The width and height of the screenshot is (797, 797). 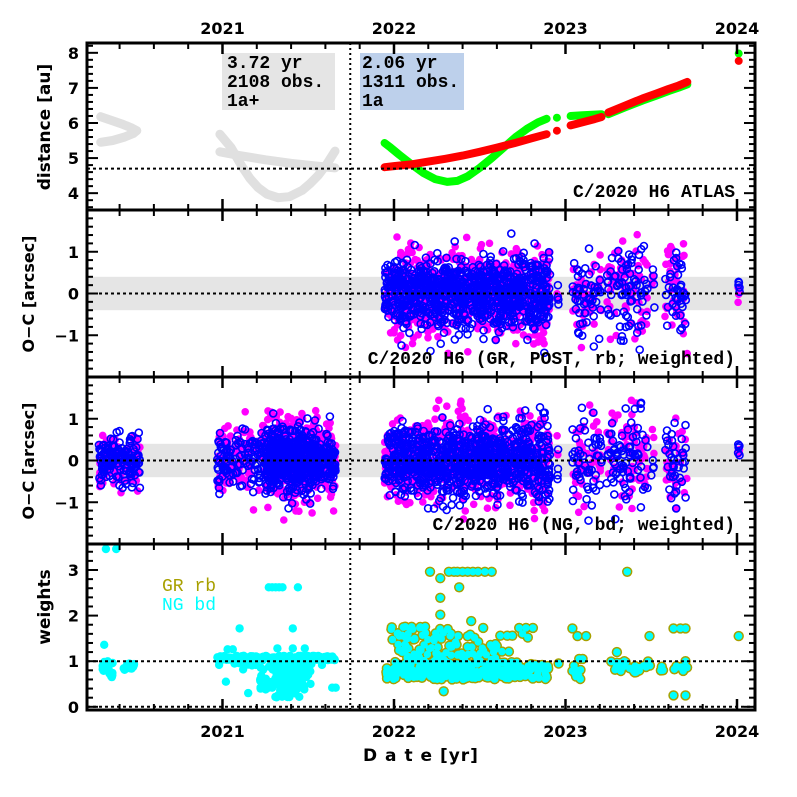 I want to click on annotation-quality-class: 1a, so click(x=373, y=102).